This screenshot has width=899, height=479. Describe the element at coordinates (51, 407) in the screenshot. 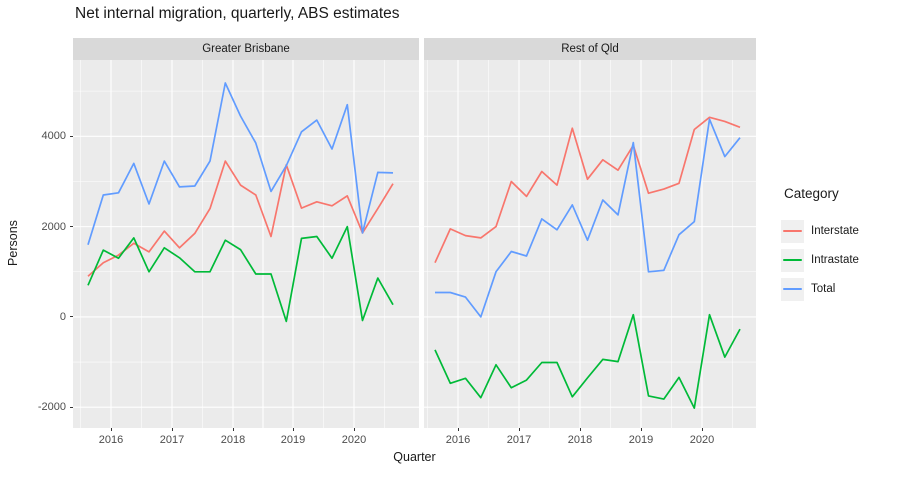

I see `y-tick-label: -2000` at that location.